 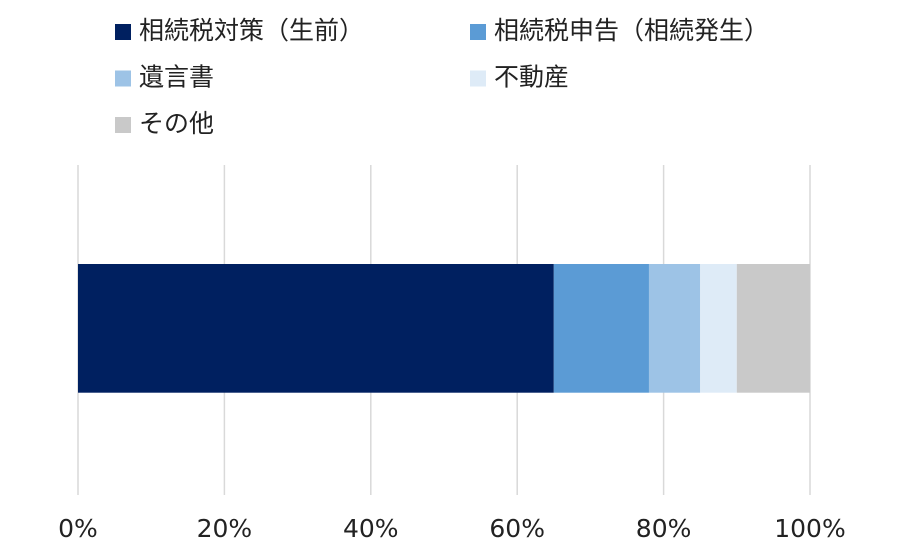 What do you see at coordinates (78, 528) in the screenshot?
I see `x-tick-label: 0%` at bounding box center [78, 528].